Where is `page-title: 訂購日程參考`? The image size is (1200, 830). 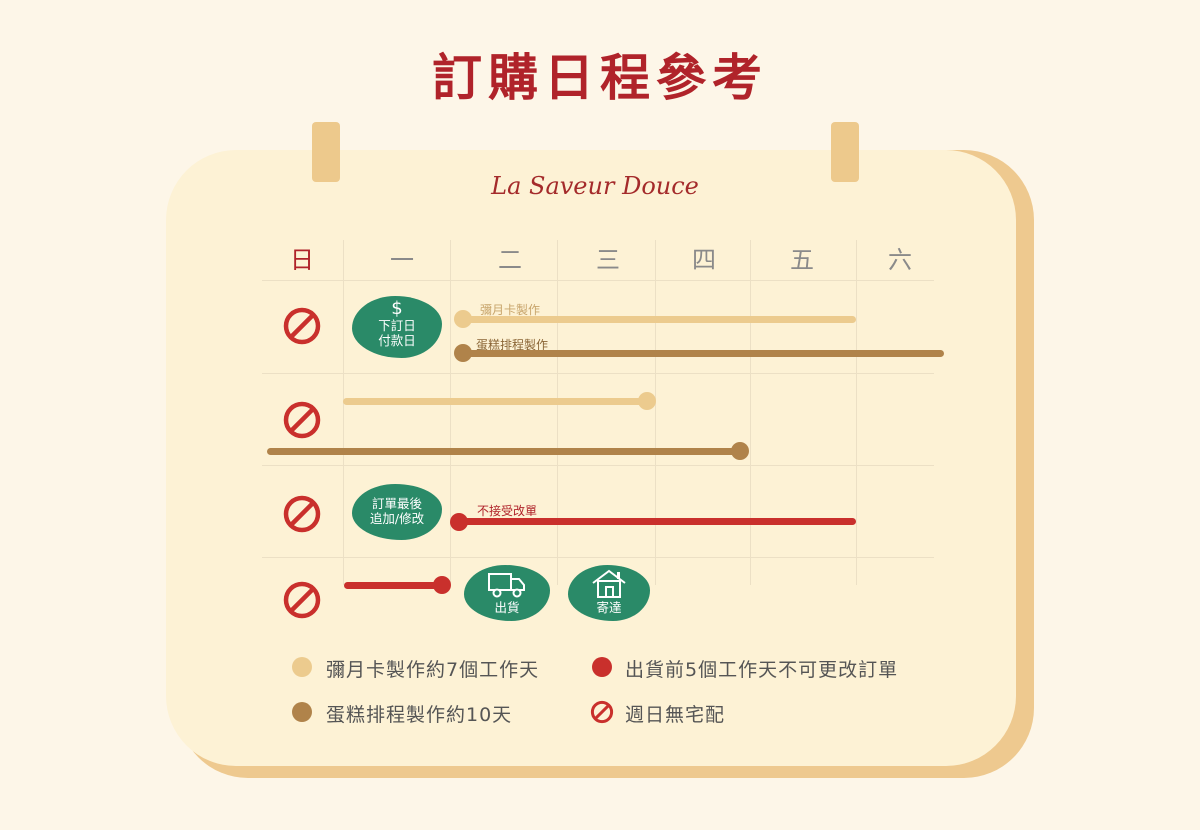
page-title: 訂購日程參考 is located at coordinates (600, 77).